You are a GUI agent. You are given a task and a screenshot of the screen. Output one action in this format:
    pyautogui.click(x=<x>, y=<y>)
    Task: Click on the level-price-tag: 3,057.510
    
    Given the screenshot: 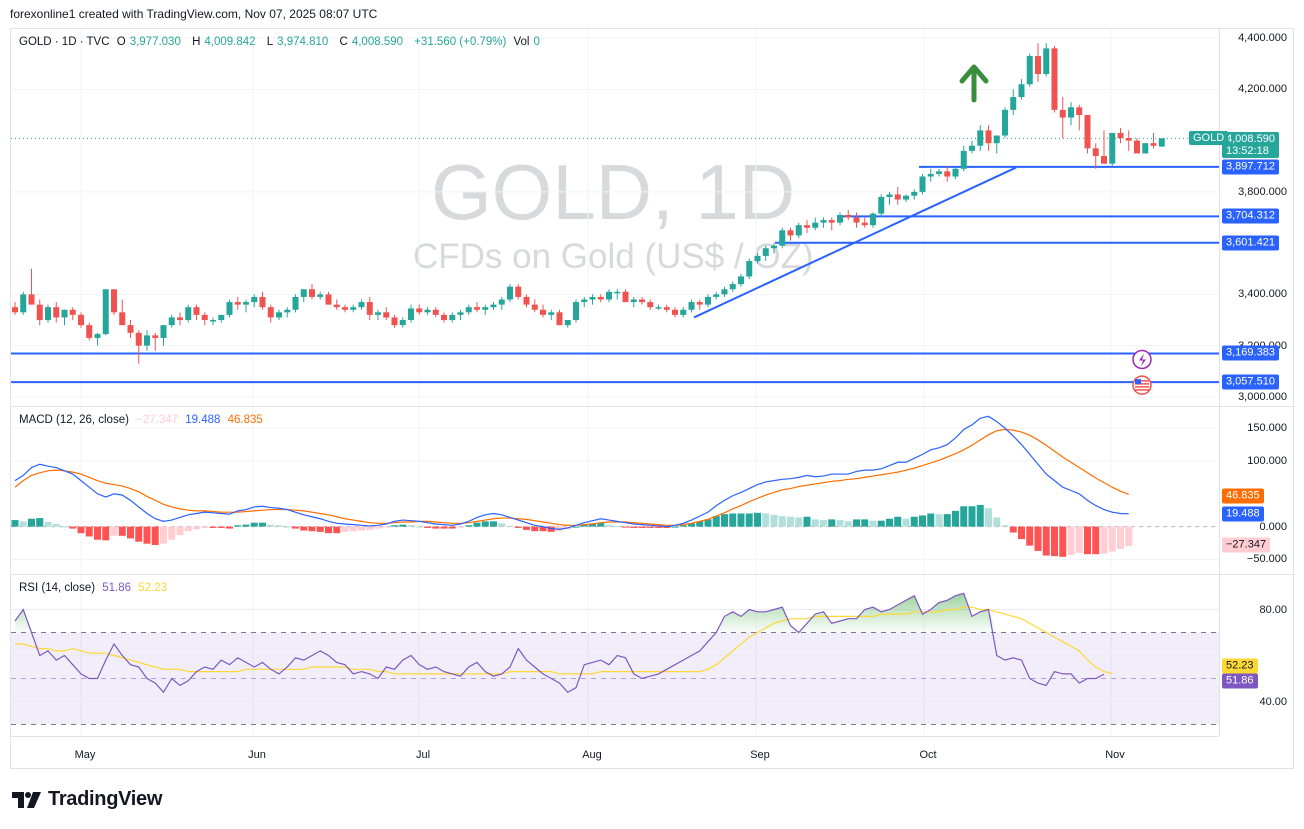 What is the action you would take?
    pyautogui.click(x=1250, y=382)
    